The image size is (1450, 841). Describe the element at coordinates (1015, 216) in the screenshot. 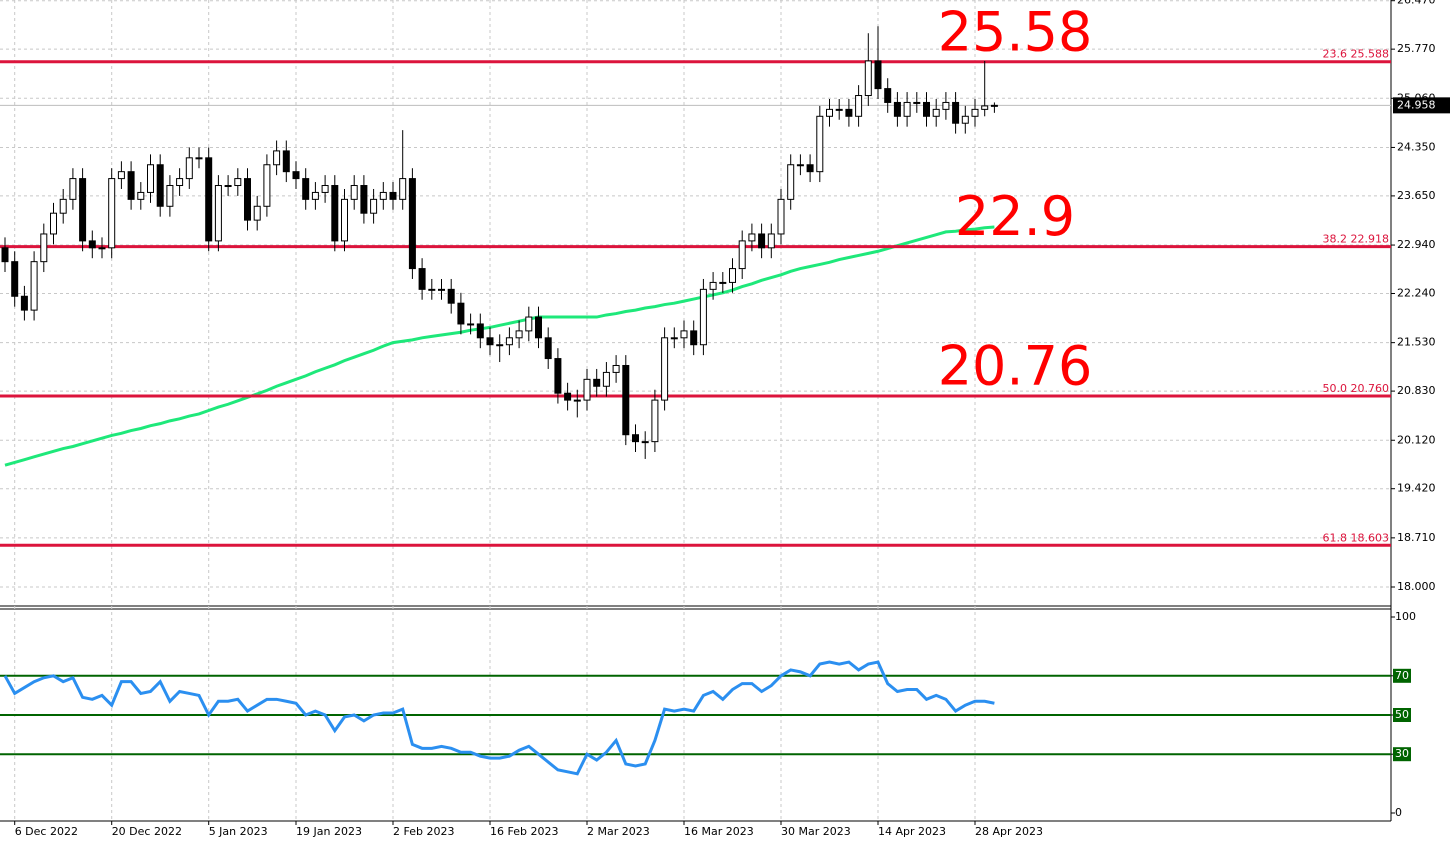

I see `fib-annotation: 22.9` at that location.